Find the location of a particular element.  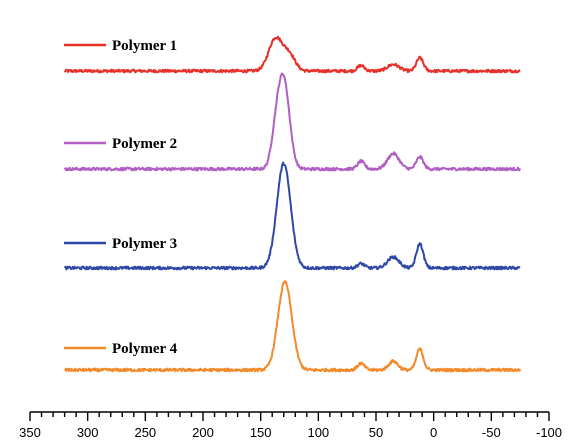

legend-label-3: Polymer 3 is located at coordinates (144, 244).